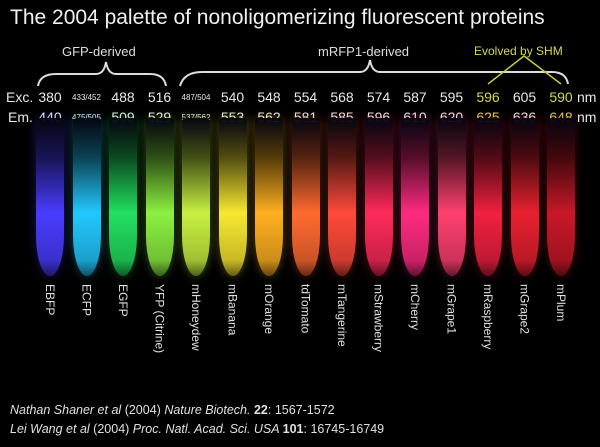 This screenshot has width=600, height=447. Describe the element at coordinates (159, 197) in the screenshot. I see `tube-yfp-citrine-` at that location.